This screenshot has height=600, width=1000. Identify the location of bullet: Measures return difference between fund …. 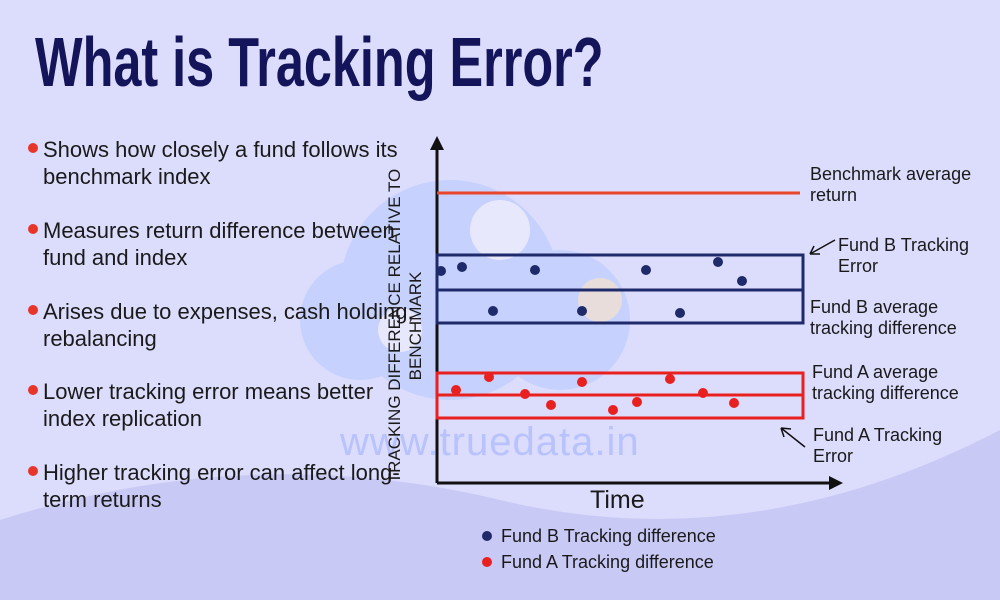
(219, 244).